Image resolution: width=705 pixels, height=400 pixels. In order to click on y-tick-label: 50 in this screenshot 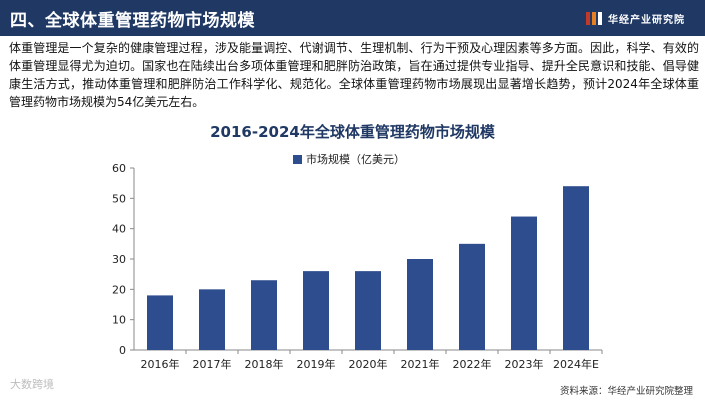, I will do `click(119, 198)`.